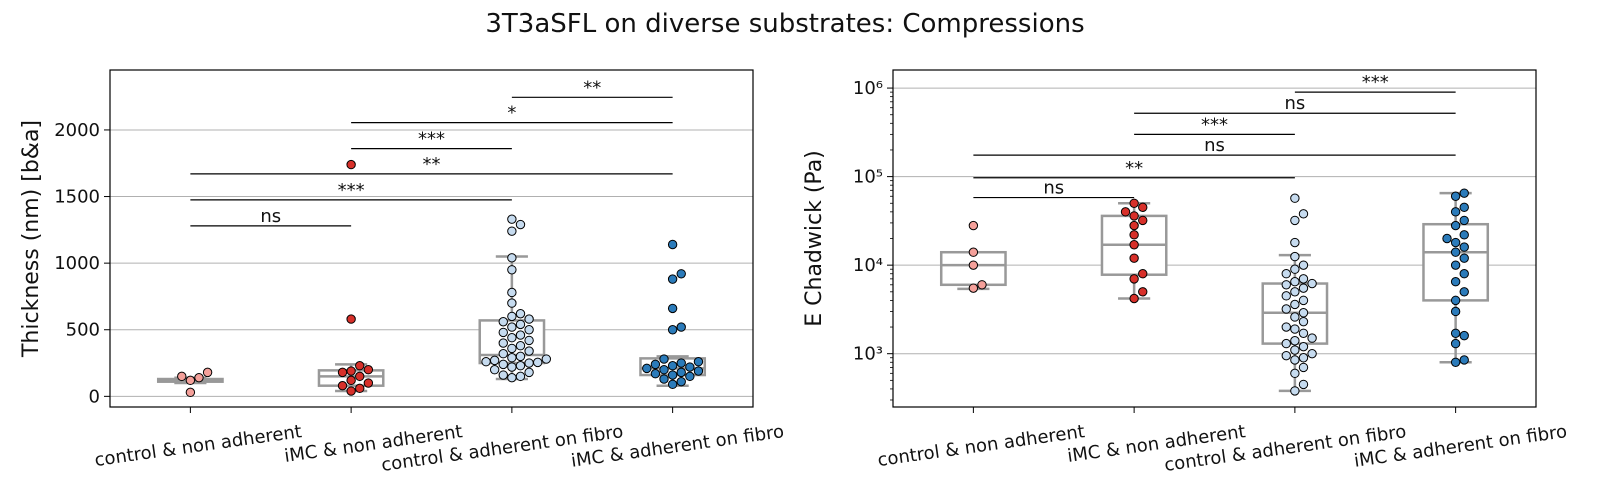 Image resolution: width=1600 pixels, height=500 pixels. I want to click on y-tick-label: 2000, so click(77, 130).